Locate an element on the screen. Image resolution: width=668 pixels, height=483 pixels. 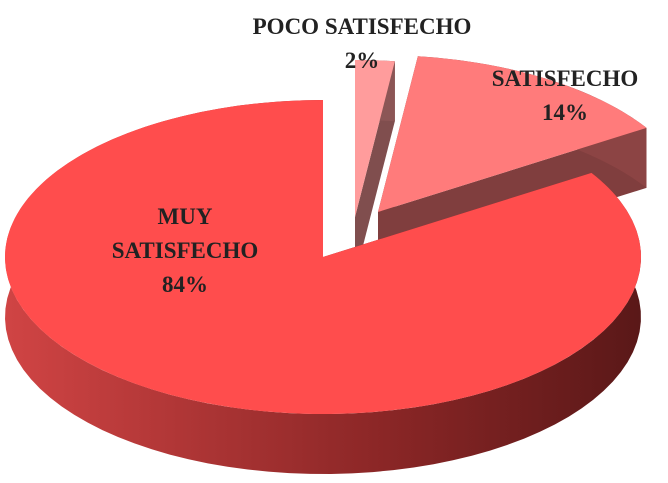
slice-category: SATISFECHO is located at coordinates (565, 78).